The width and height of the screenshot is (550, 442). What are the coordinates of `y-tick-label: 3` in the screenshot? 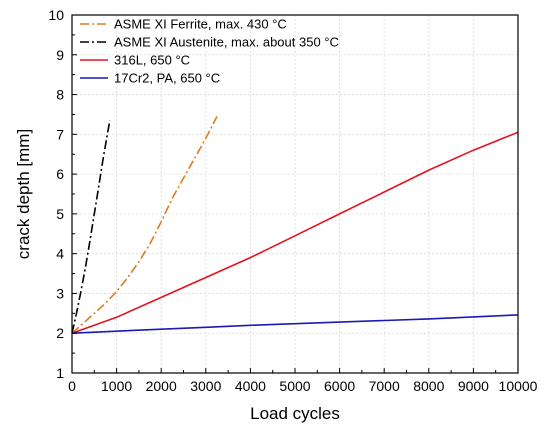 It's located at (60, 293).